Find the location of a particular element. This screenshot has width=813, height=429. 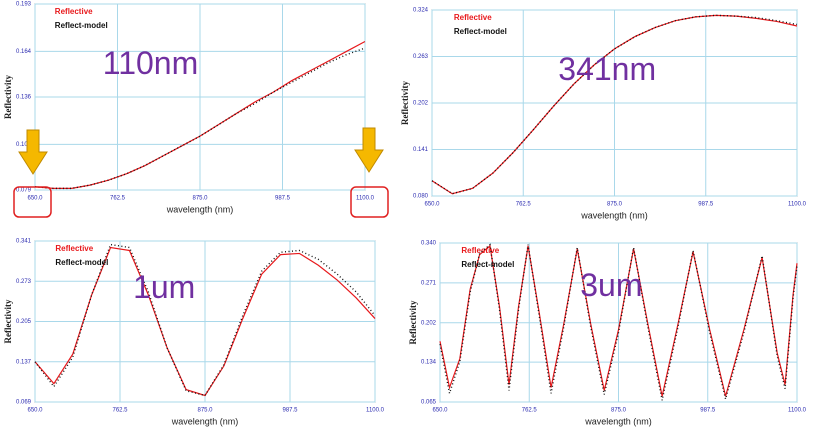

annotation: 341nm is located at coordinates (607, 69).